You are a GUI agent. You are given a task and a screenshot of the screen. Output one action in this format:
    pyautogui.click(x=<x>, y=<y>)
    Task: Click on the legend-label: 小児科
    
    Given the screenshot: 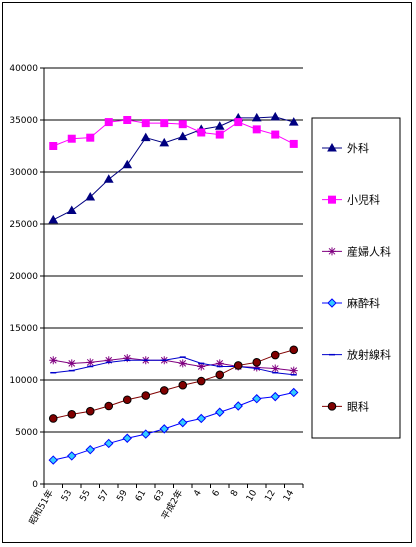 What is the action you would take?
    pyautogui.click(x=363, y=200)
    